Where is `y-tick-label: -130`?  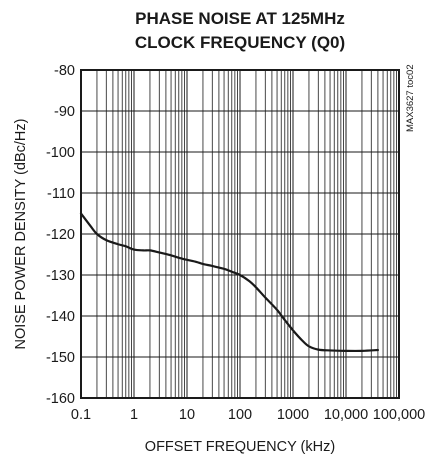
y-tick-label: -130 is located at coordinates (60, 276).